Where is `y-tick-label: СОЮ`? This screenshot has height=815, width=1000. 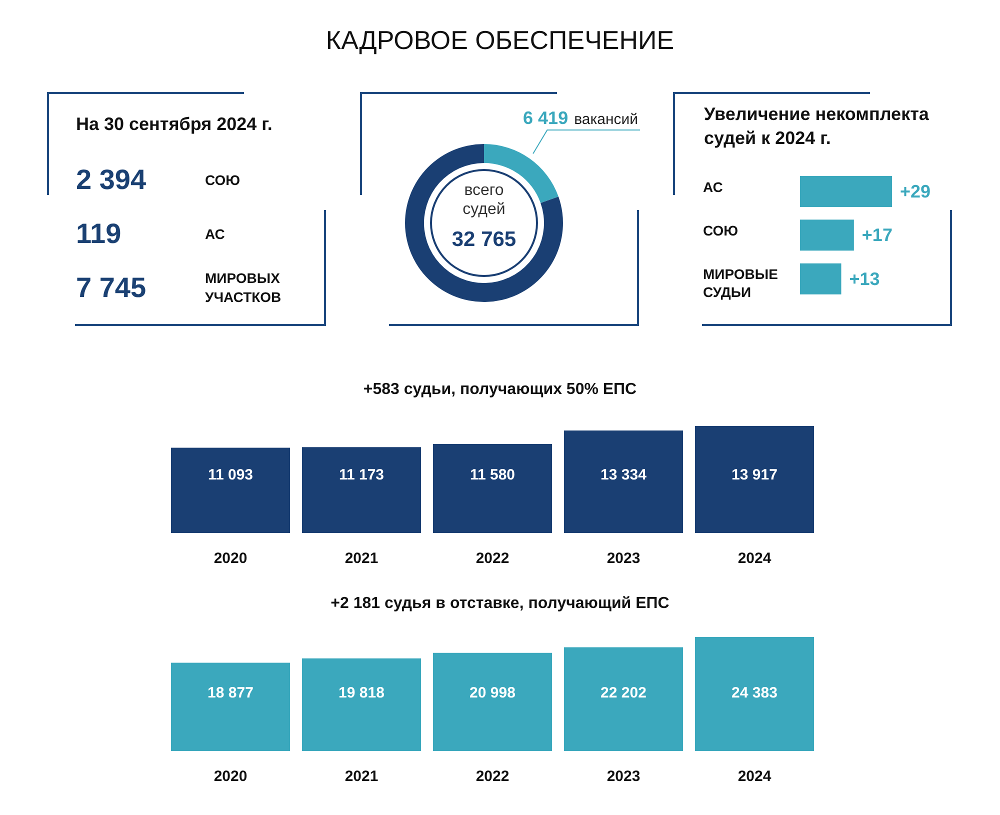 y-tick-label: СОЮ is located at coordinates (720, 230).